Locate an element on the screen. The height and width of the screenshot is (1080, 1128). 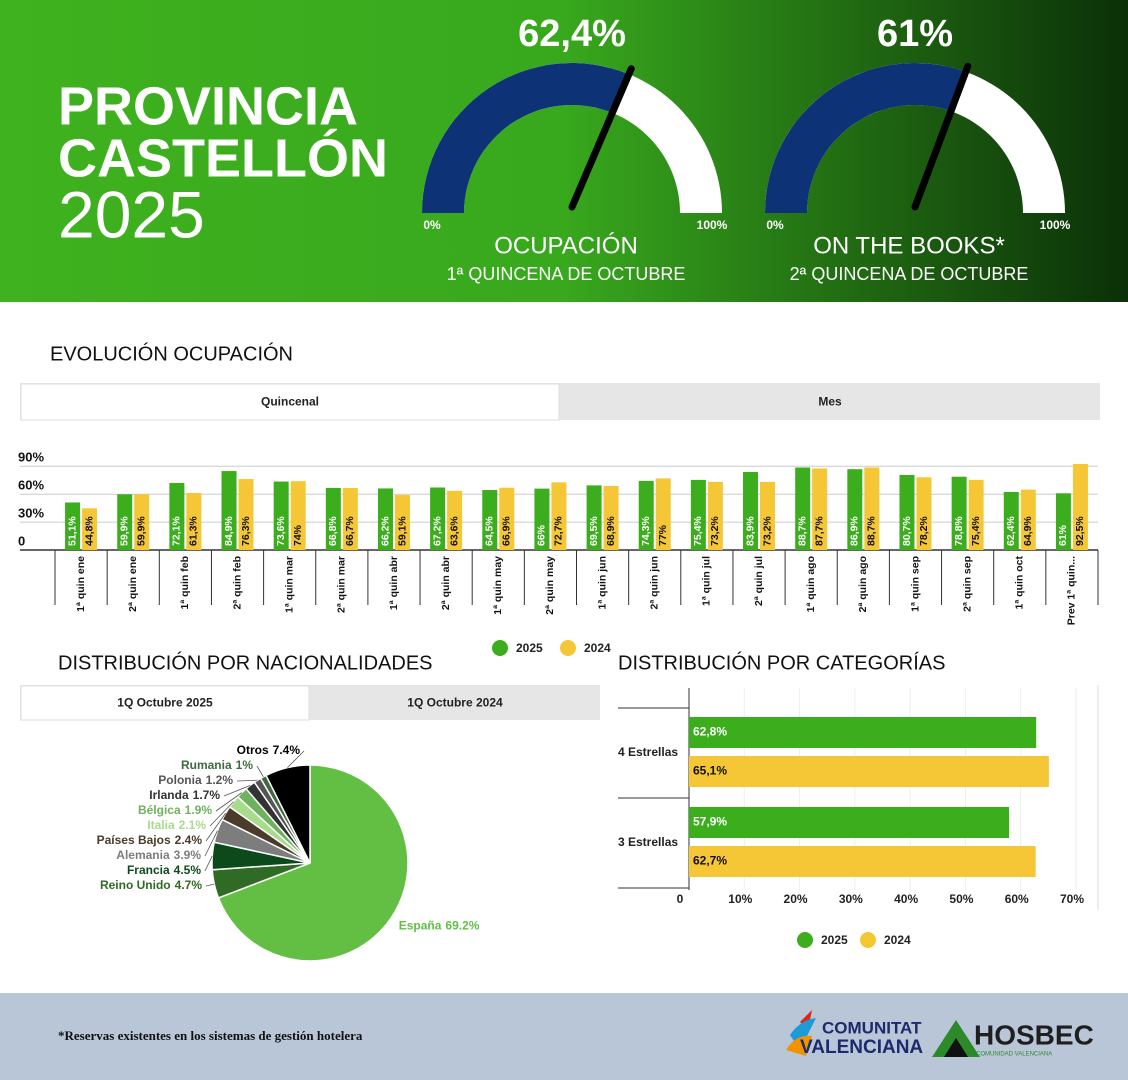
bar-value-label: 64,5% is located at coordinates (490, 531).